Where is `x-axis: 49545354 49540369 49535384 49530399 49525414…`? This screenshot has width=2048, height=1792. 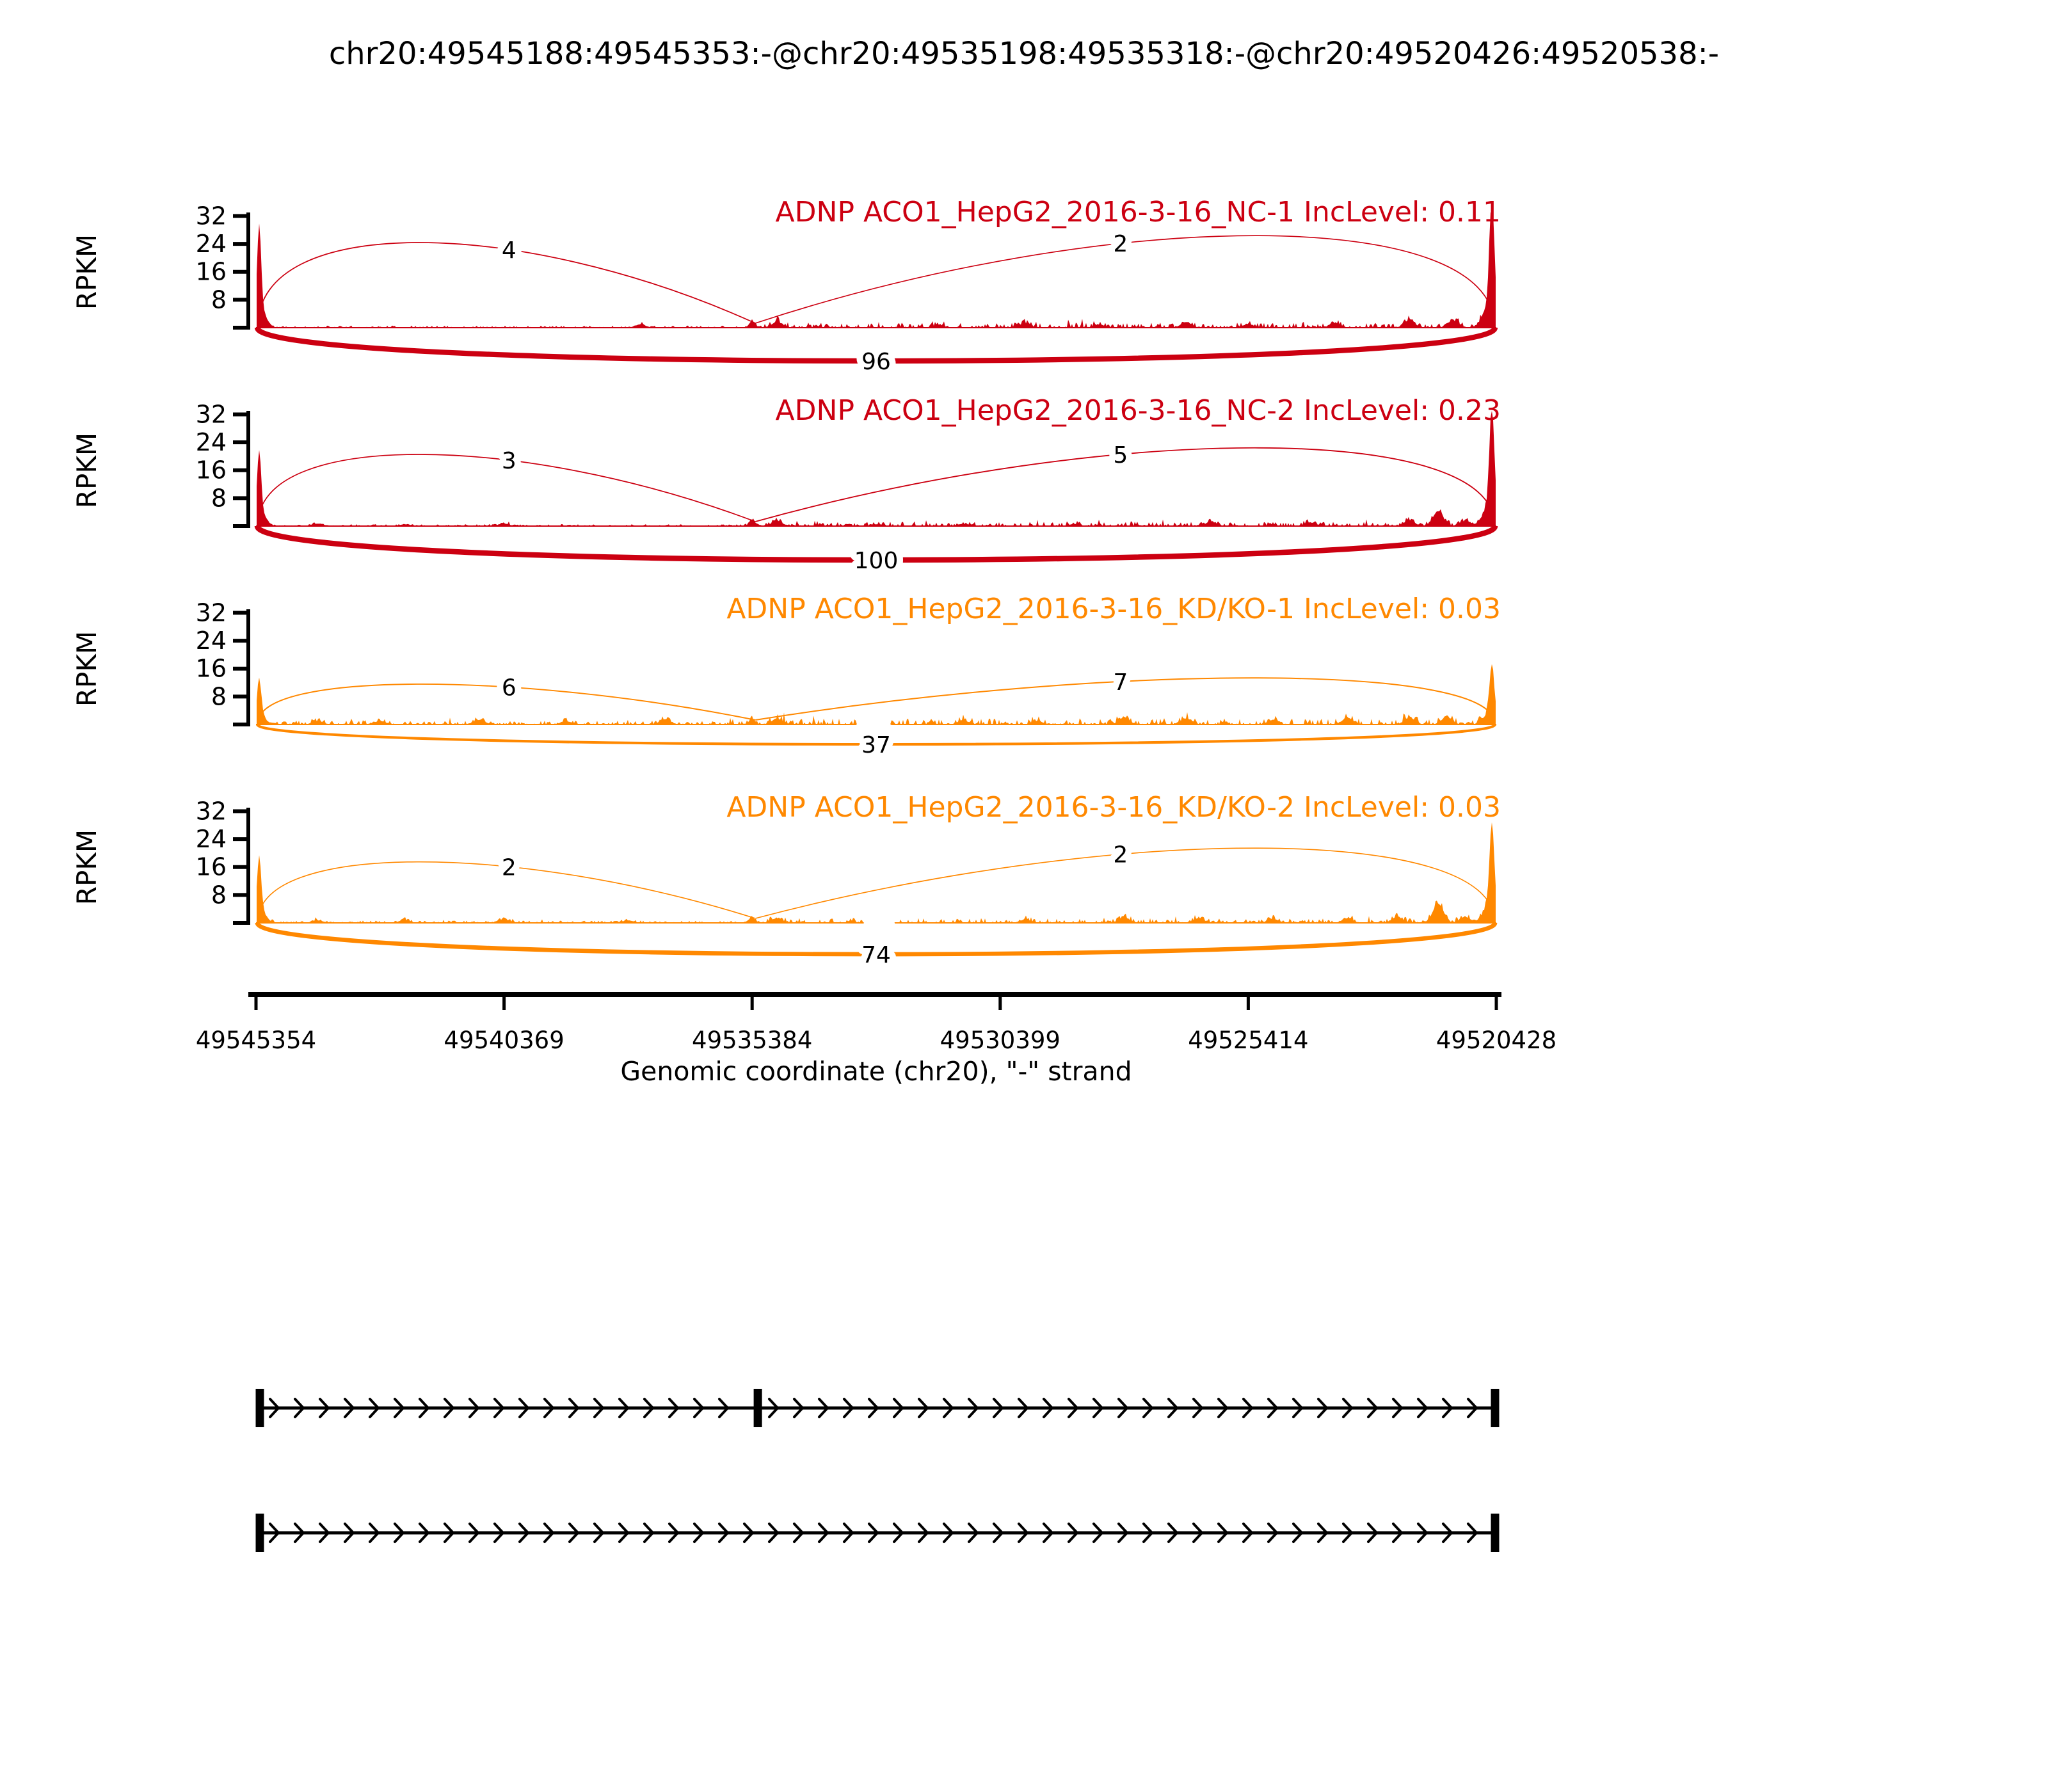 x-axis: 49545354 49540369 49535384 49530399 49525414… is located at coordinates (876, 1039).